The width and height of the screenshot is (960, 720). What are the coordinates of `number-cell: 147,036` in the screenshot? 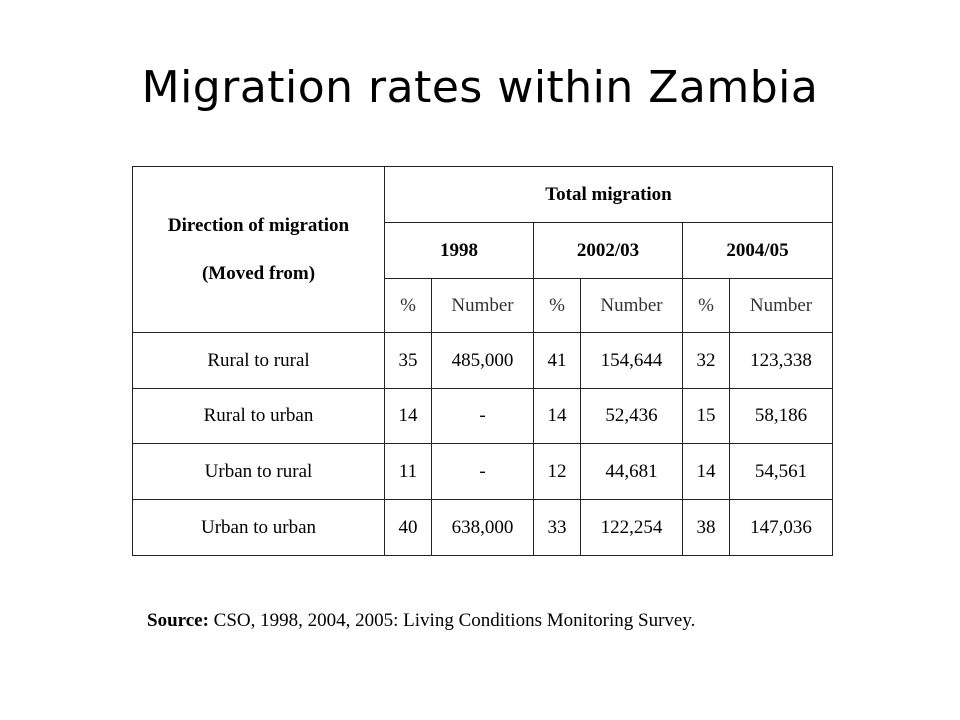 It's located at (781, 527).